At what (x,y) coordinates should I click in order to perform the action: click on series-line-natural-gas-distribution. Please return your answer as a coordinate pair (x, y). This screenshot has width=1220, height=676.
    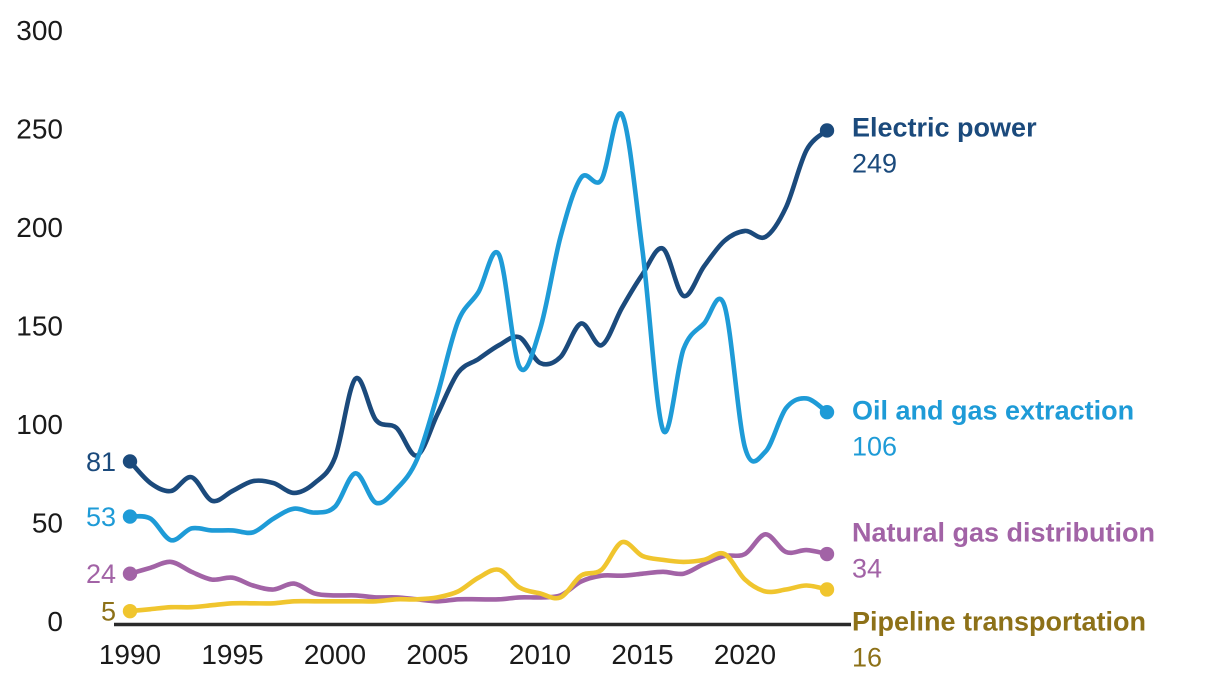
    Looking at the image, I should click on (478, 568).